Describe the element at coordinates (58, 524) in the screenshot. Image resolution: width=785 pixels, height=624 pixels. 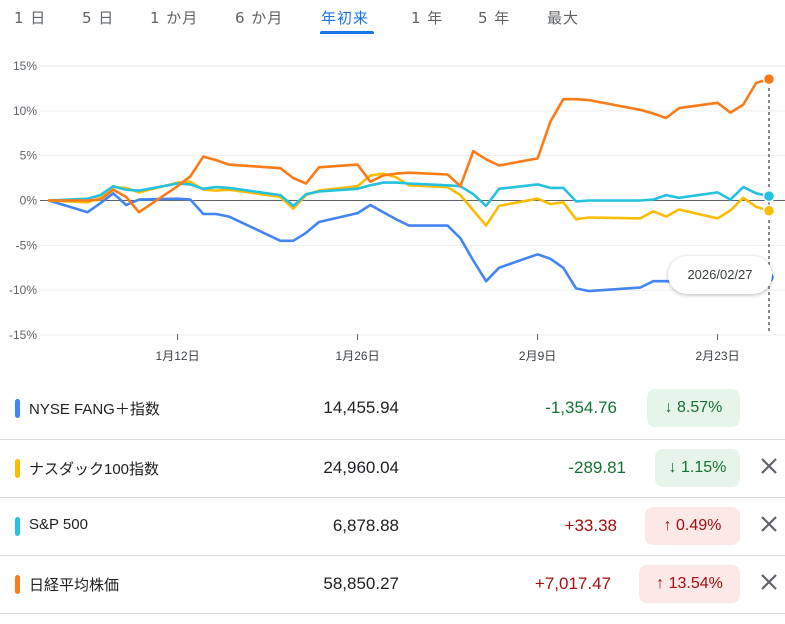
I see `index-name: S&P 500` at that location.